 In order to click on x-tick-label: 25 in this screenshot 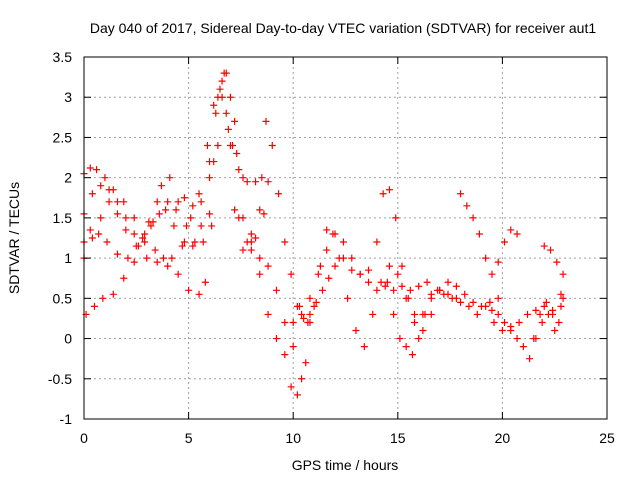, I will do `click(607, 438)`.